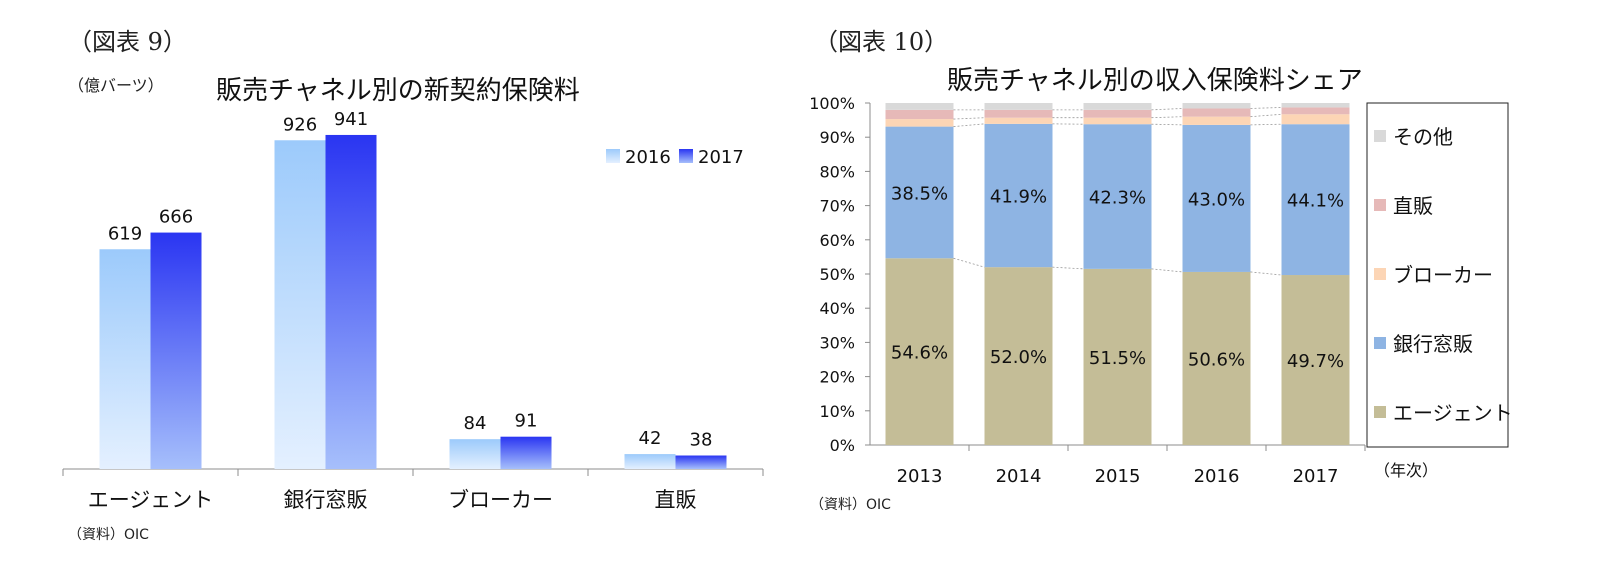 The image size is (1615, 585). Describe the element at coordinates (1019, 476) in the screenshot. I see `x-tick-label: 2014` at that location.